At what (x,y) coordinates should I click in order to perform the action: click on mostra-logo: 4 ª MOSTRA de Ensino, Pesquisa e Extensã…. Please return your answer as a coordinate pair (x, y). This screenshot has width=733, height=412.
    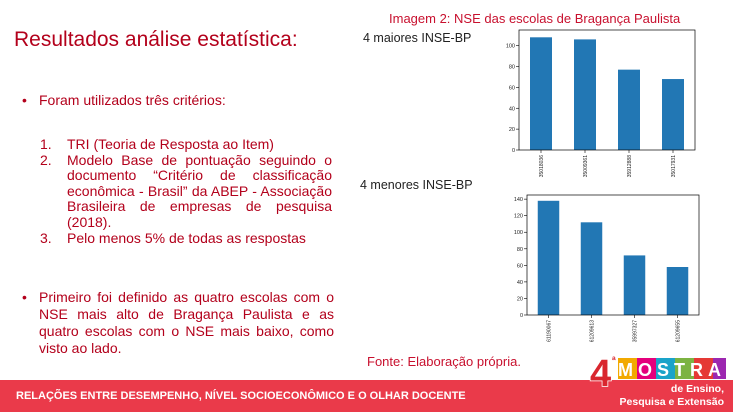
    Looking at the image, I should click on (657, 380).